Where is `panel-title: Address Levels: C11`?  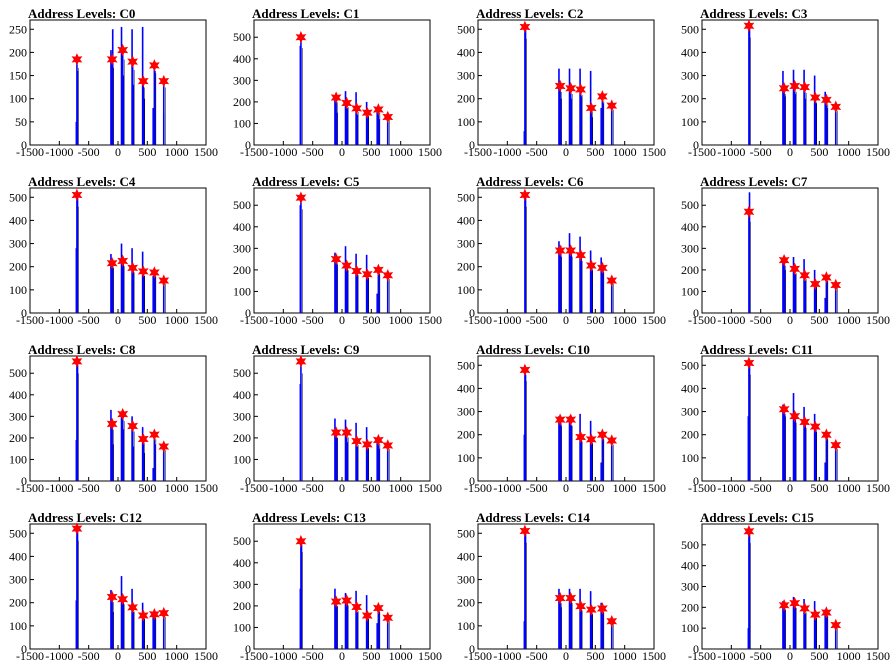
panel-title: Address Levels: C11 is located at coordinates (757, 349).